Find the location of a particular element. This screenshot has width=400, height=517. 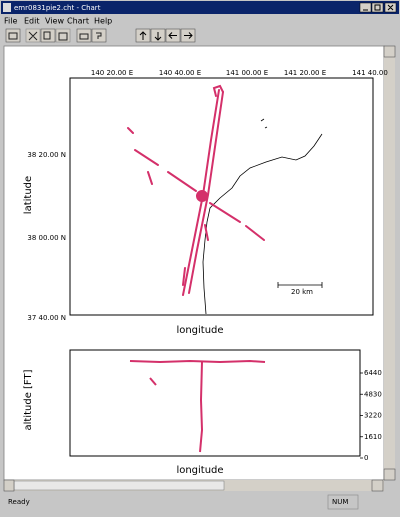

profile-y-title: altitude [FT] is located at coordinates (28, 399).